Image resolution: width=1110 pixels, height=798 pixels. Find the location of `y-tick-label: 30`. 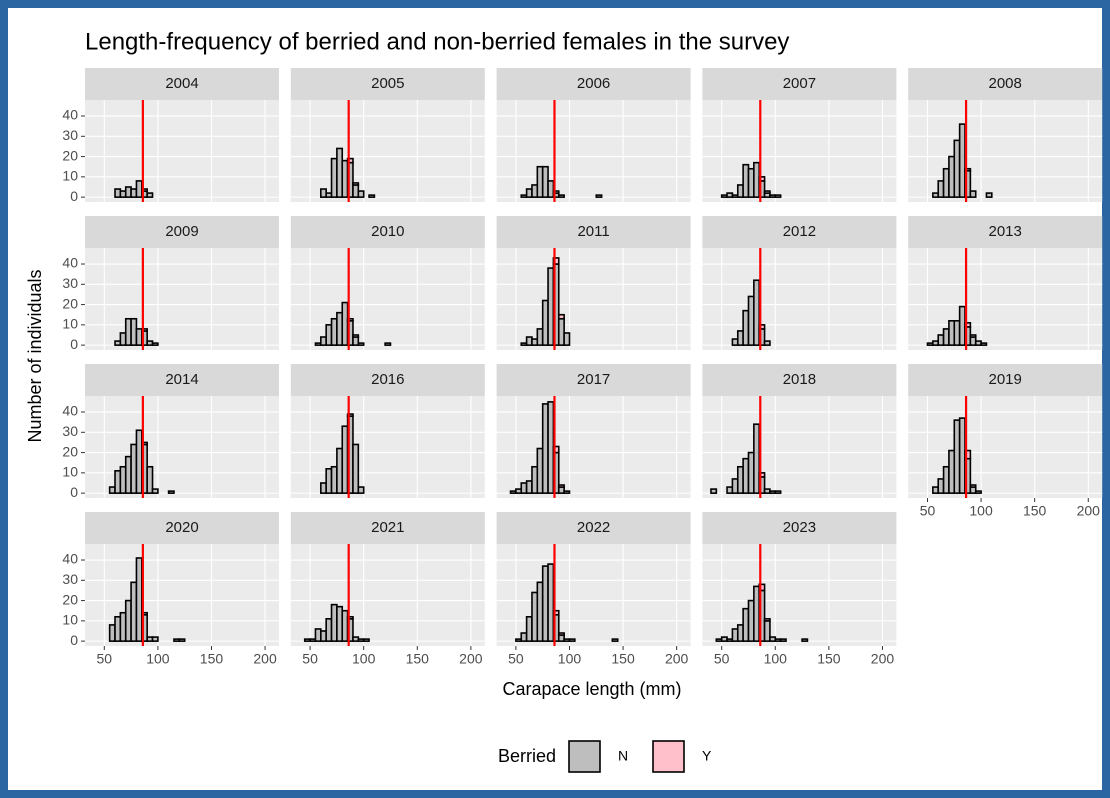

y-tick-label: 30 is located at coordinates (70, 135).